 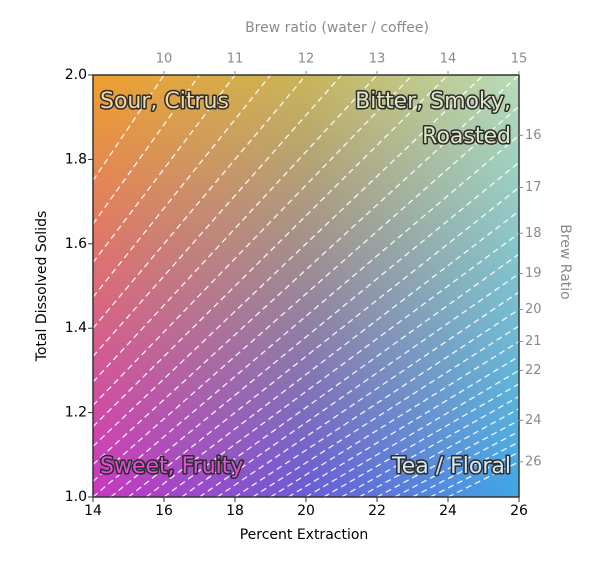 What do you see at coordinates (235, 59) in the screenshot?
I see `x2-tick-label: 11` at bounding box center [235, 59].